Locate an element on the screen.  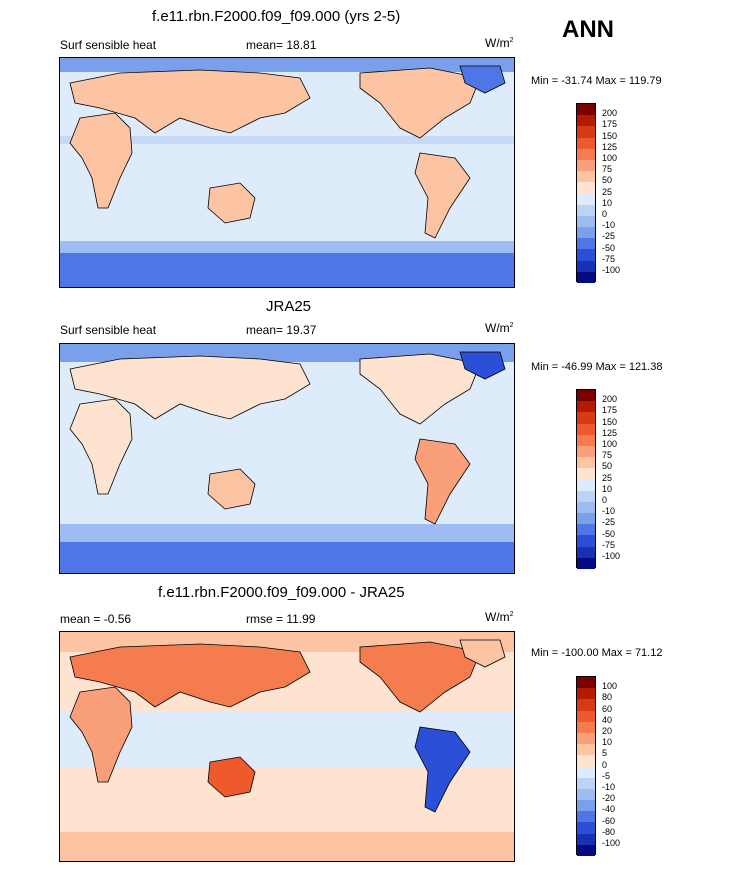
colorbar-tick-label: 60 is located at coordinates (607, 708).